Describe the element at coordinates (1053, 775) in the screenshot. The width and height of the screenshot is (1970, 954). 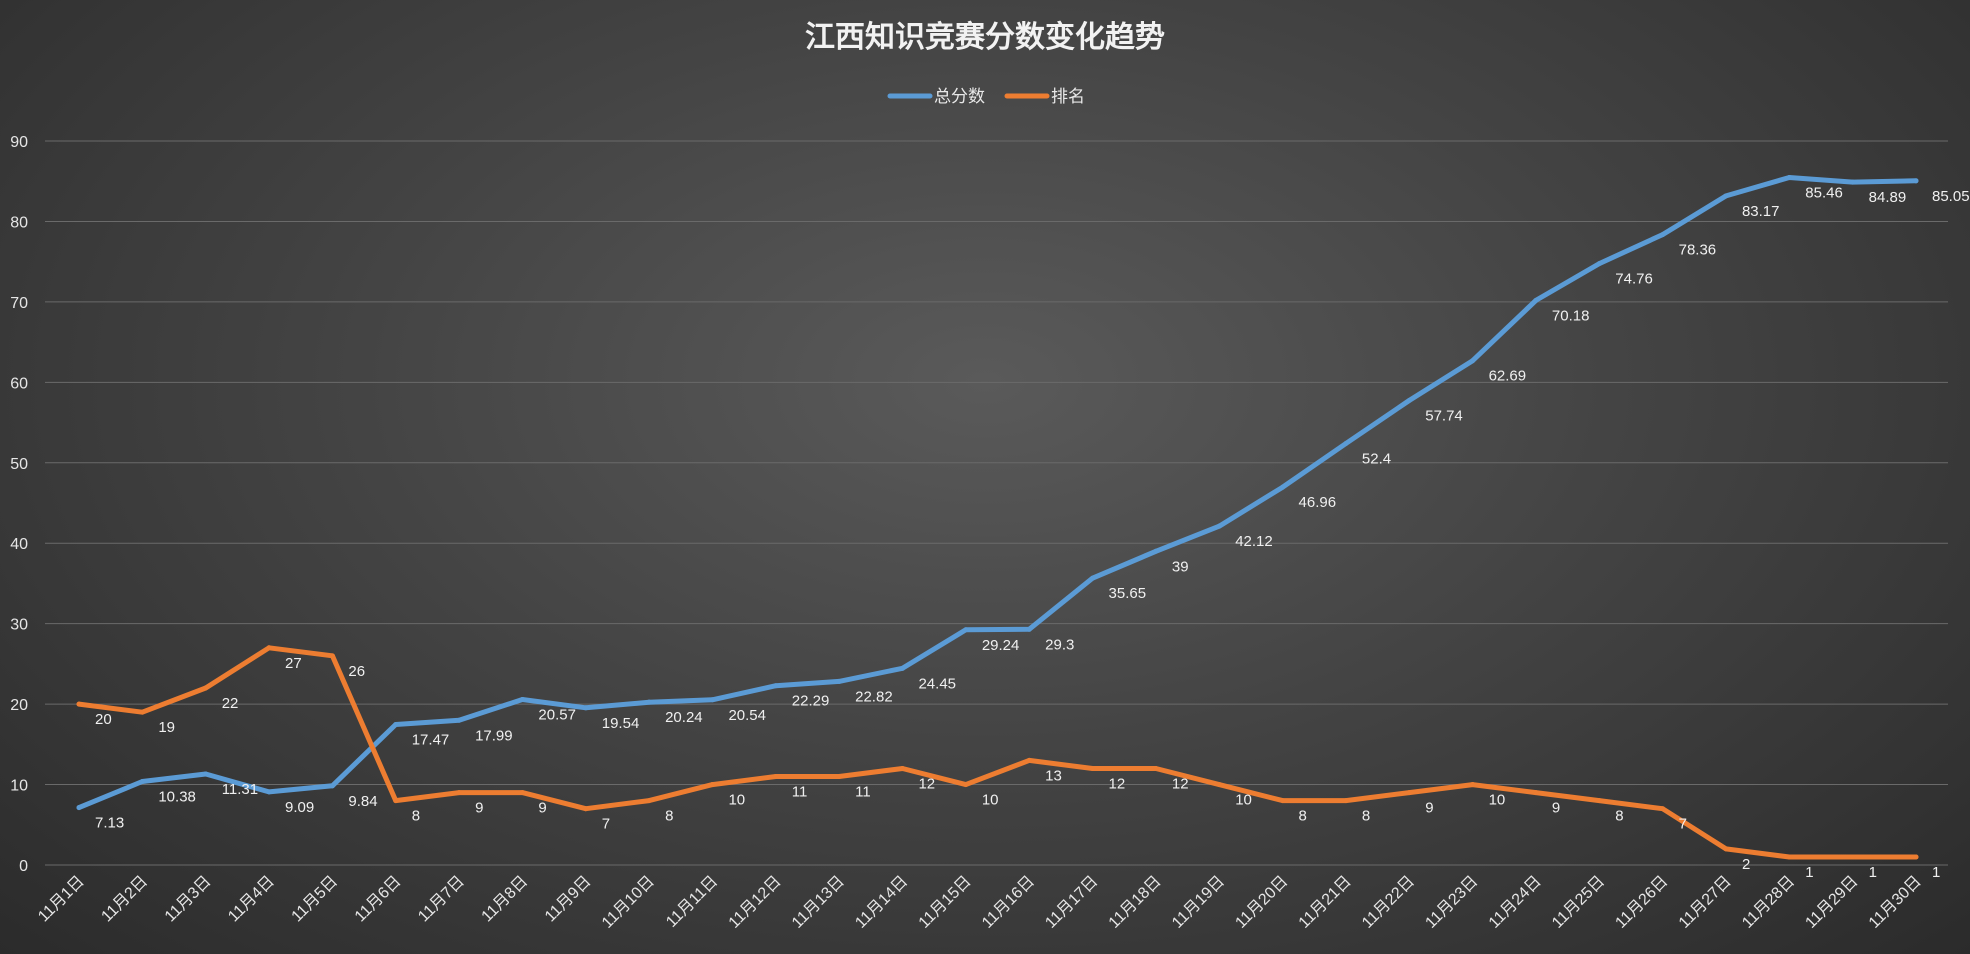
I see `data-label: 13` at that location.